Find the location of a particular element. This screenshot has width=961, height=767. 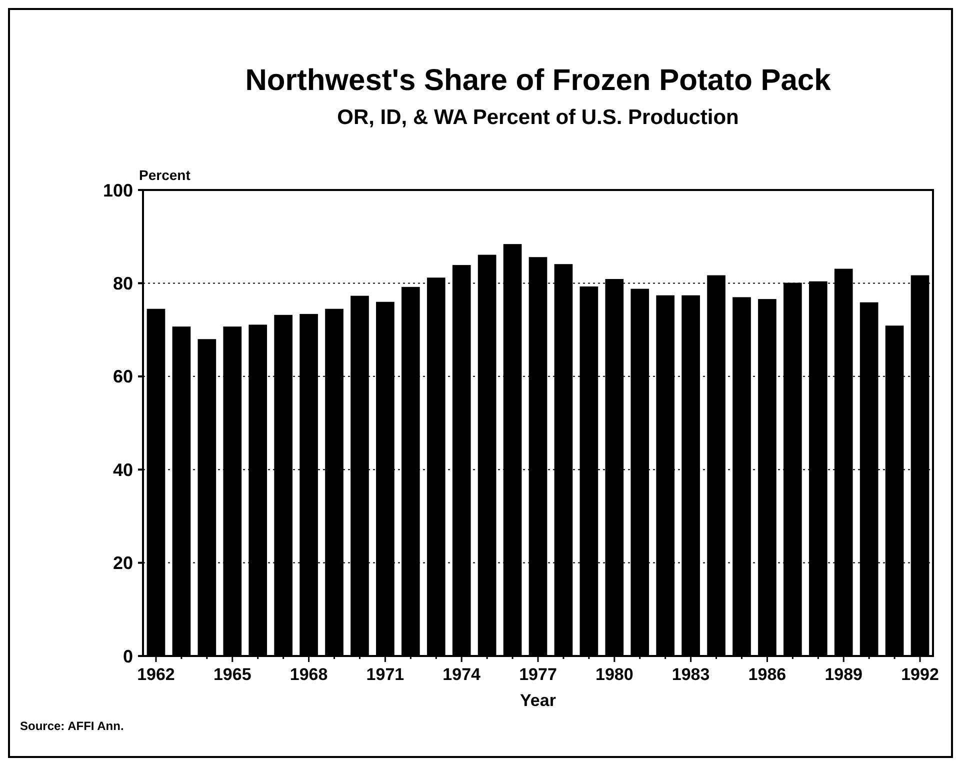

y-tick-label: 60 is located at coordinates (122, 376).